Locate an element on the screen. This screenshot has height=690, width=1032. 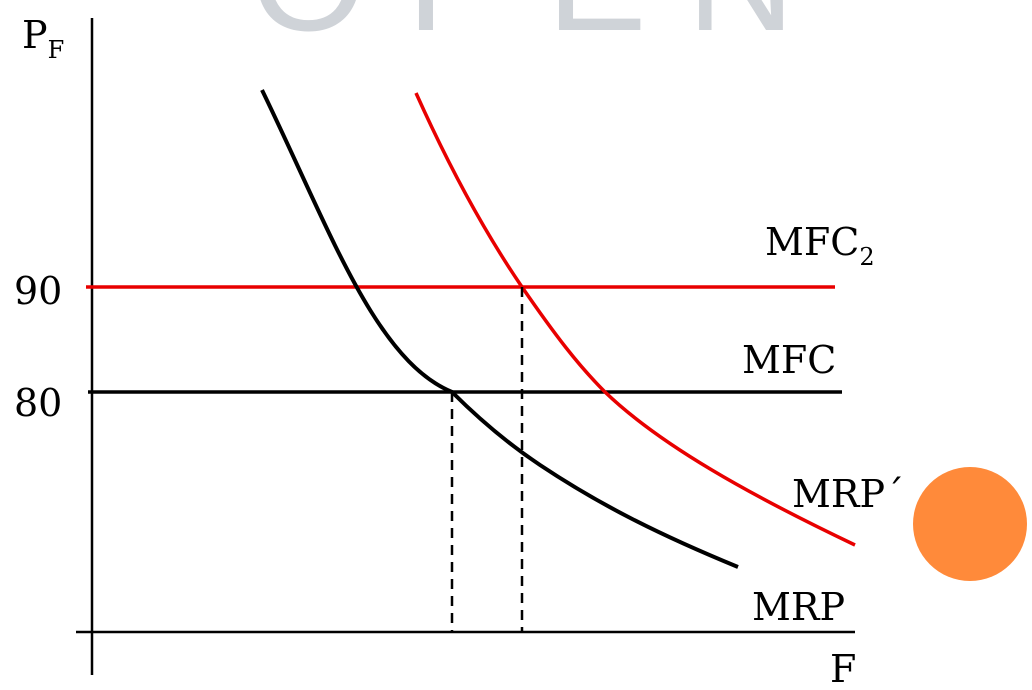
mfc2-label: MFC2 is located at coordinates (820, 245).